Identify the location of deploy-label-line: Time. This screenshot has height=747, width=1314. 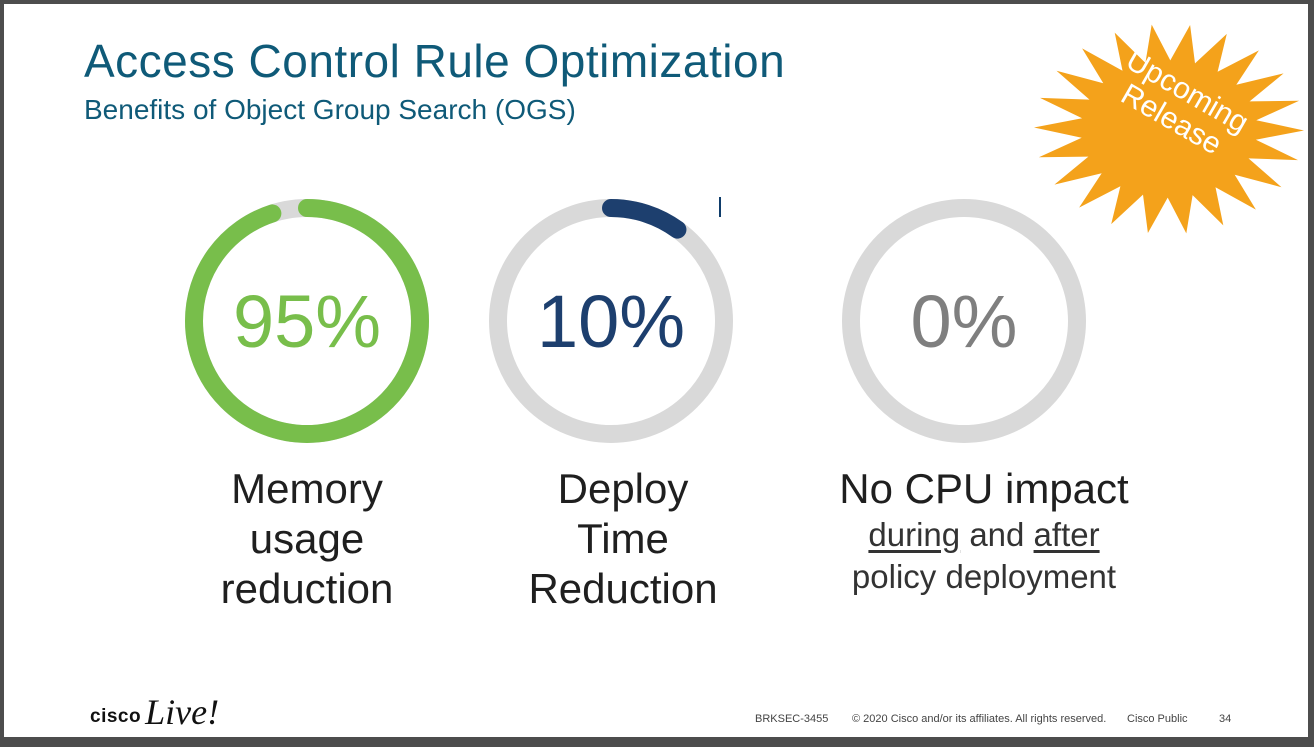
(623, 538).